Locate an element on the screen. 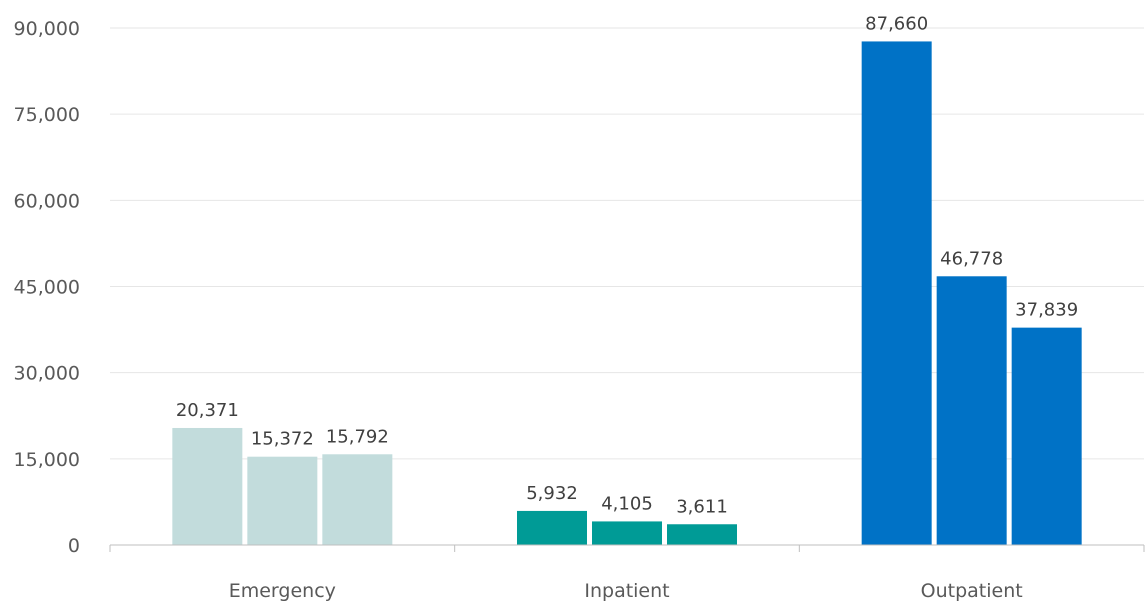  data-label: 37,839 is located at coordinates (1046, 310).